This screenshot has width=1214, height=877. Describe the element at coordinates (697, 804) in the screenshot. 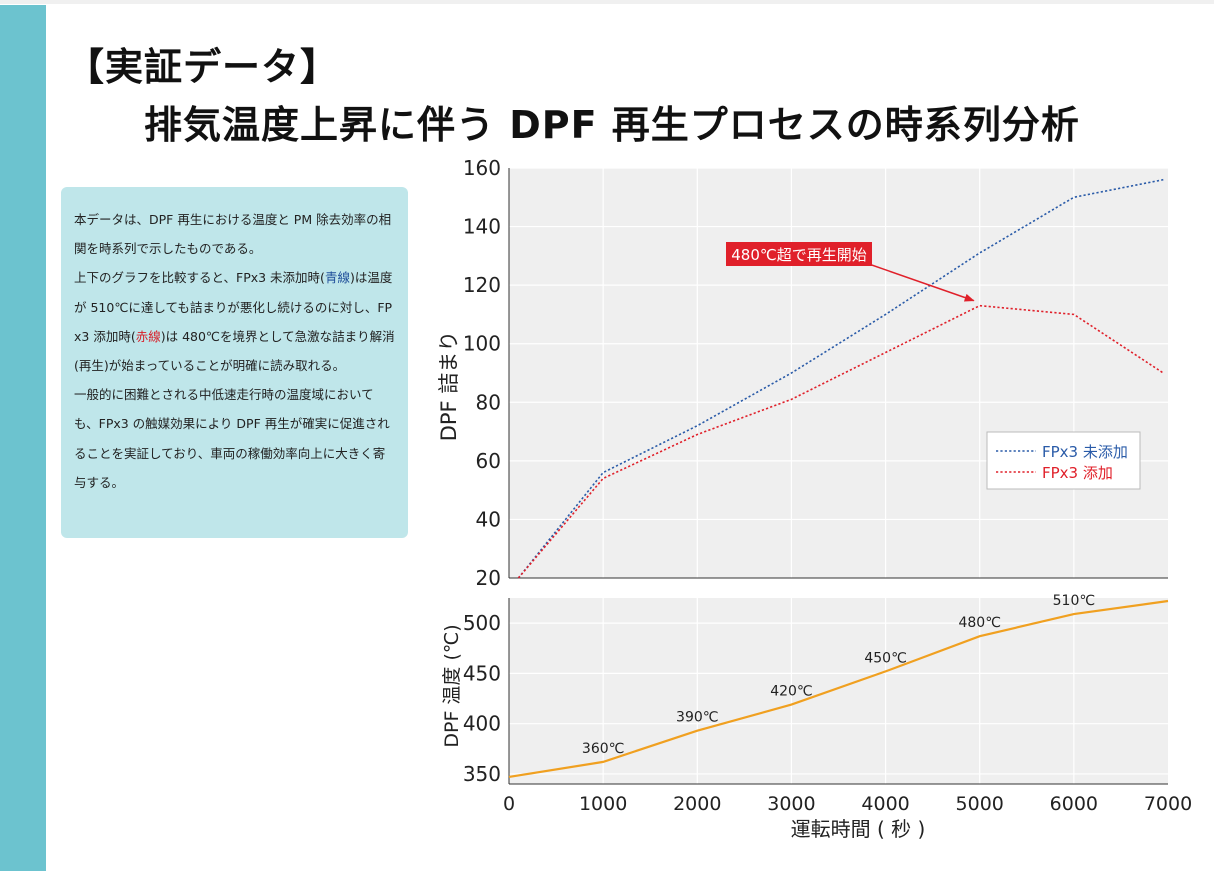

I see `x-tick-label: 2000` at that location.